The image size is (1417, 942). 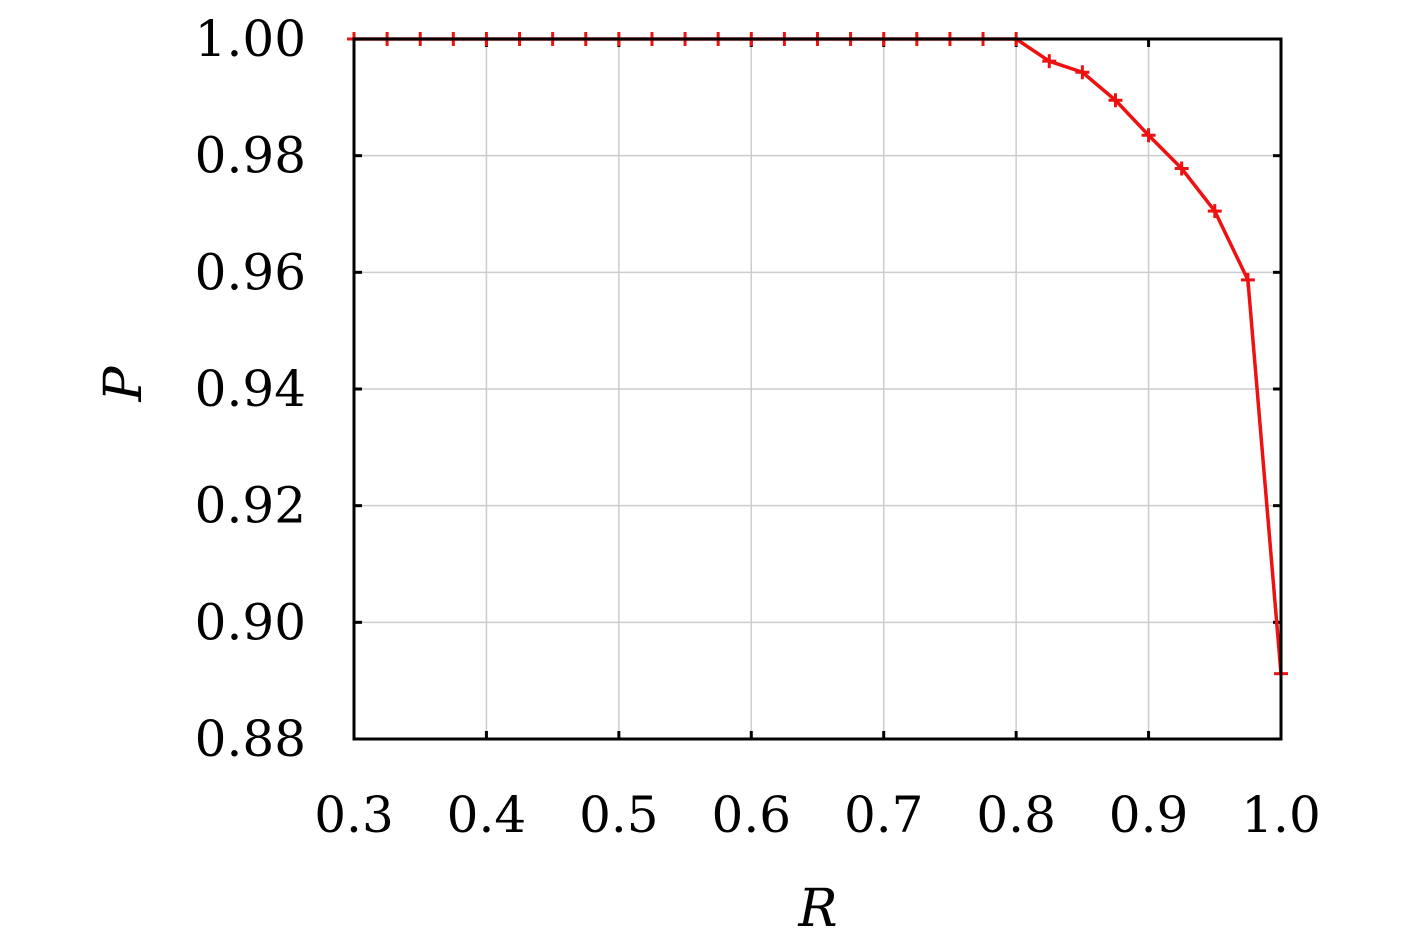 What do you see at coordinates (487, 815) in the screenshot?
I see `x-tick-label: 0.4` at bounding box center [487, 815].